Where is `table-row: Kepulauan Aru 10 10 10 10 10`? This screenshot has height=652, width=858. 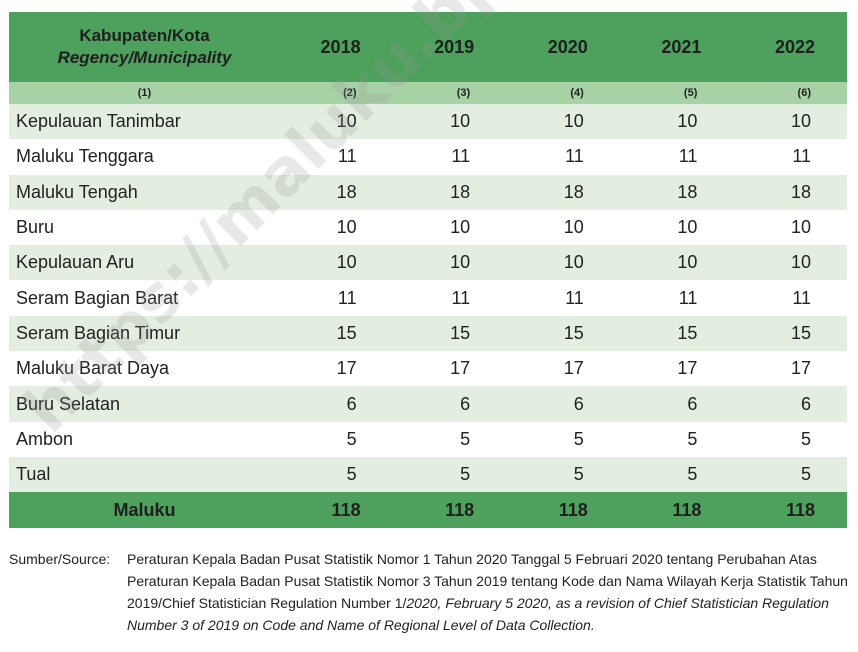 table-row: Kepulauan Aru 10 10 10 10 10 is located at coordinates (428, 263).